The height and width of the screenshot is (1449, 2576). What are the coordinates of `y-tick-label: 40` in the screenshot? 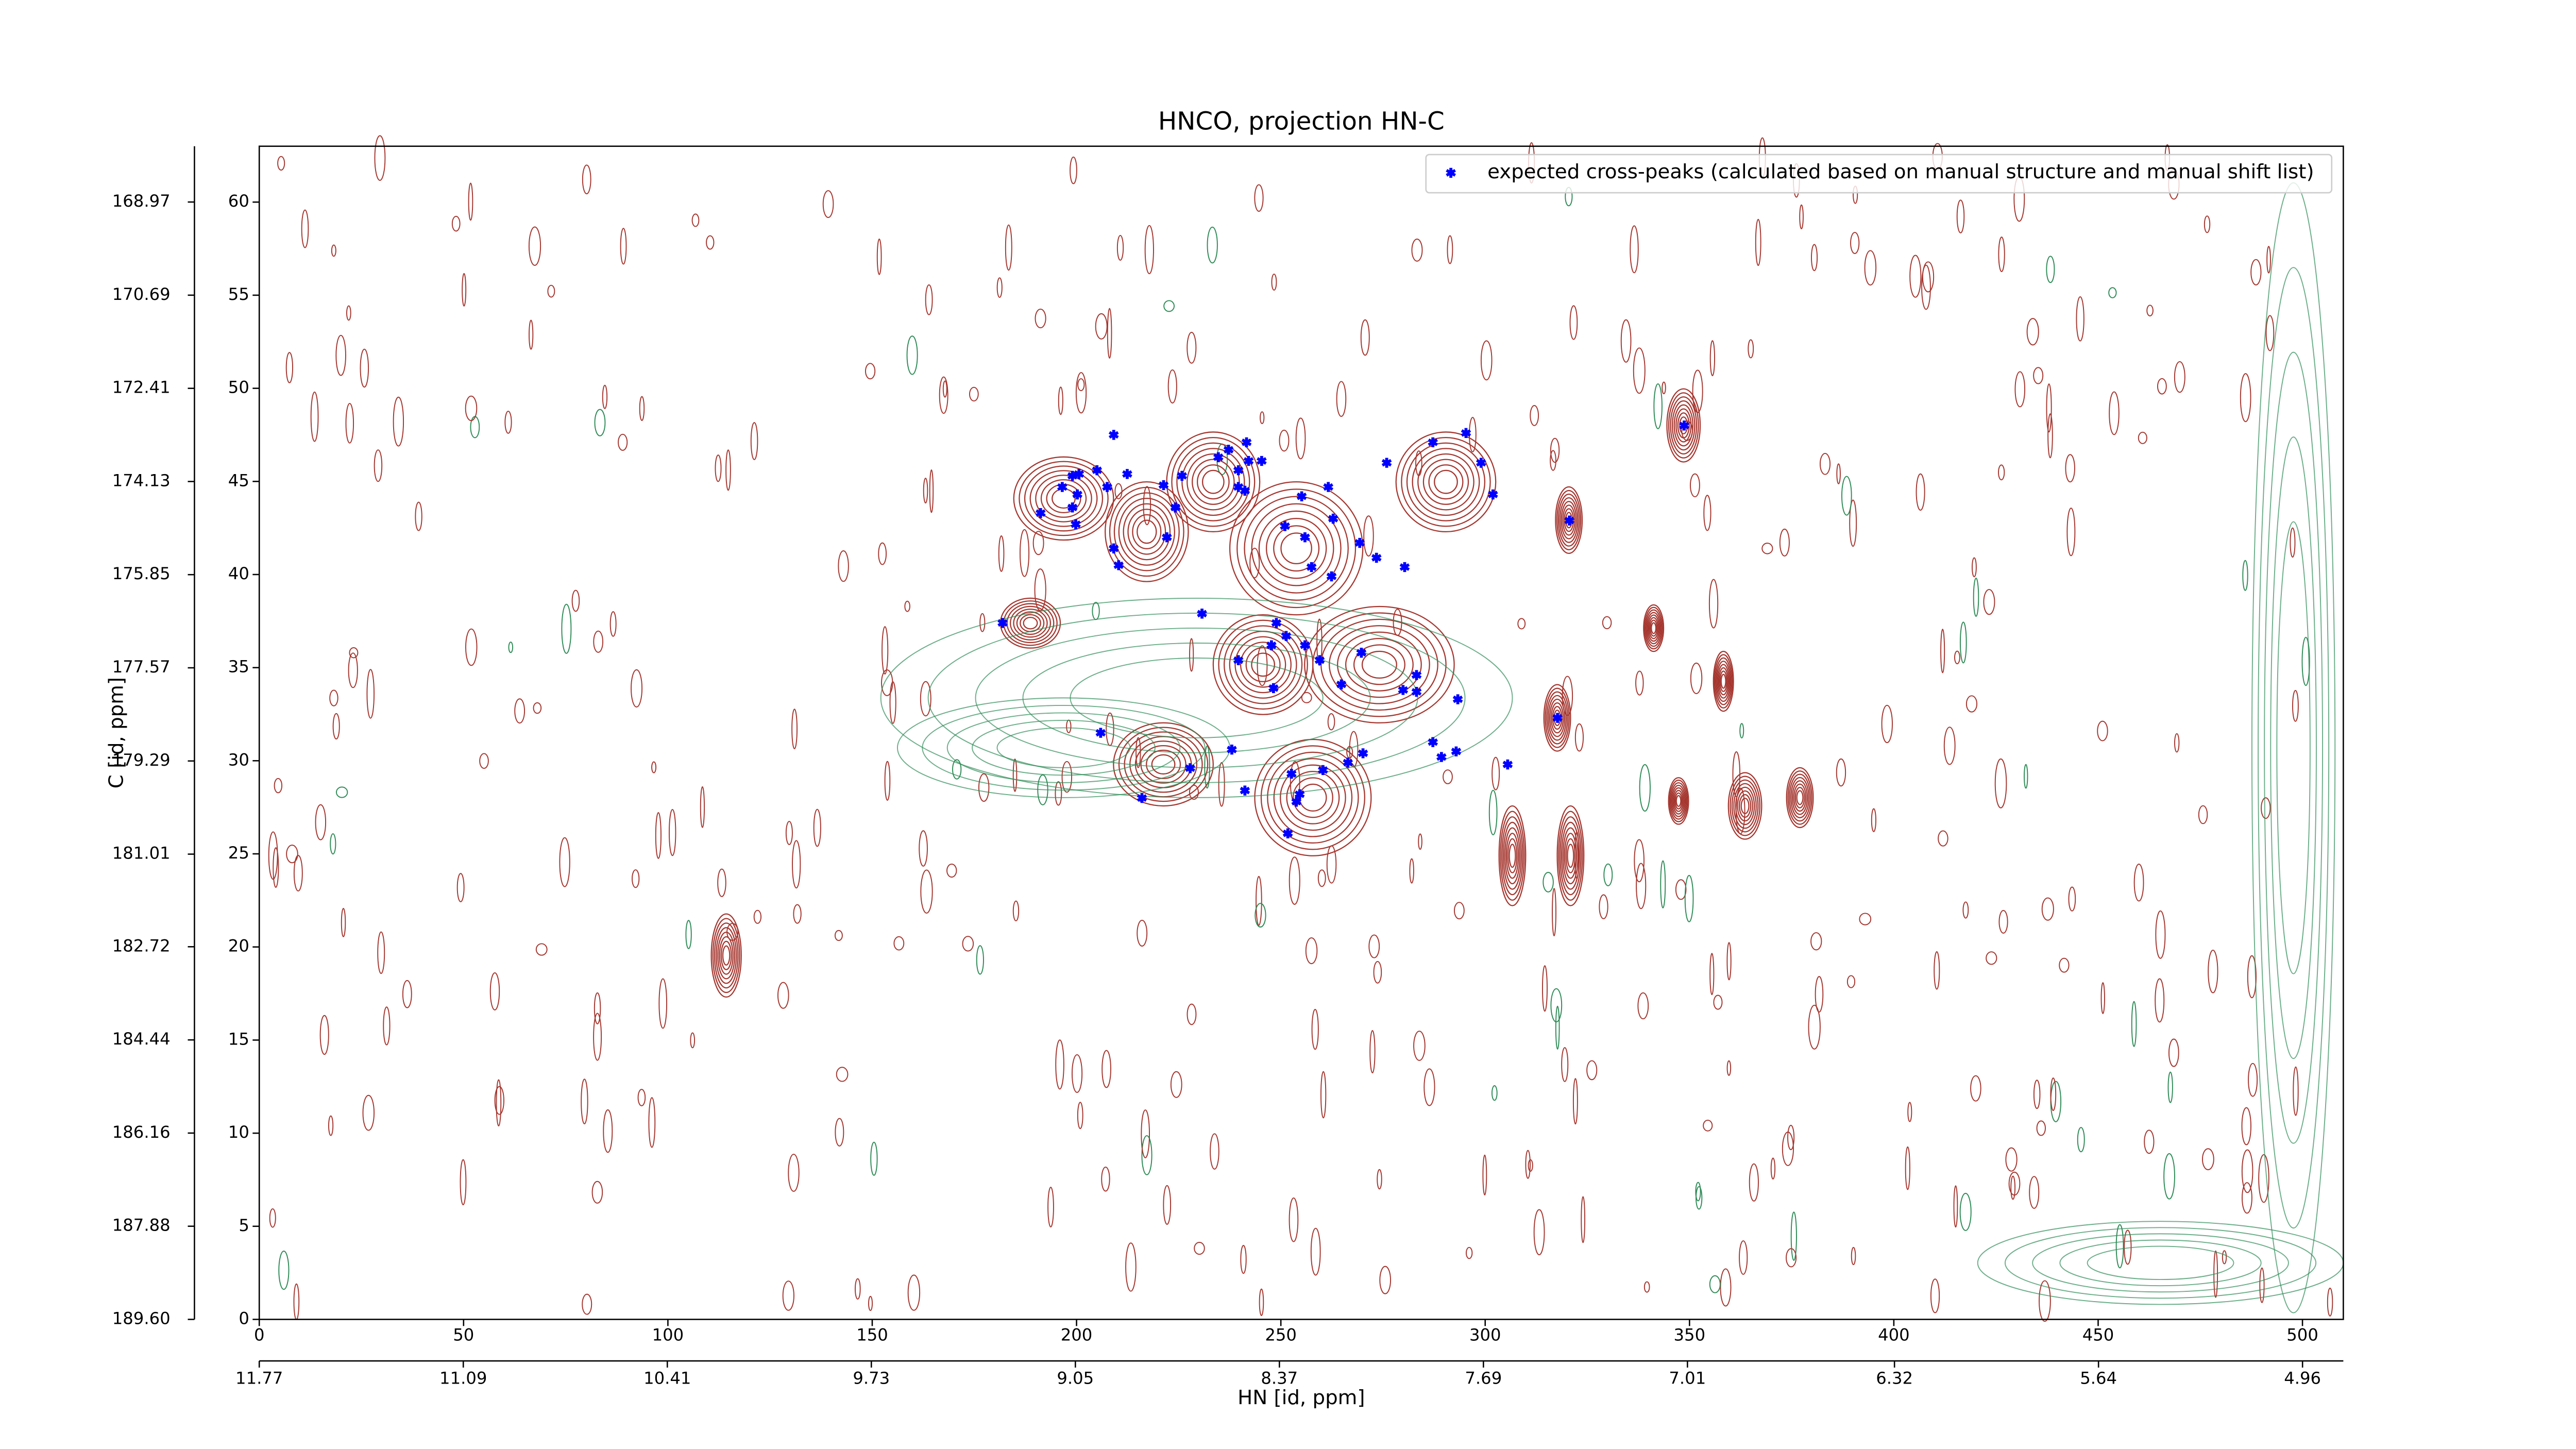 It's located at (238, 573).